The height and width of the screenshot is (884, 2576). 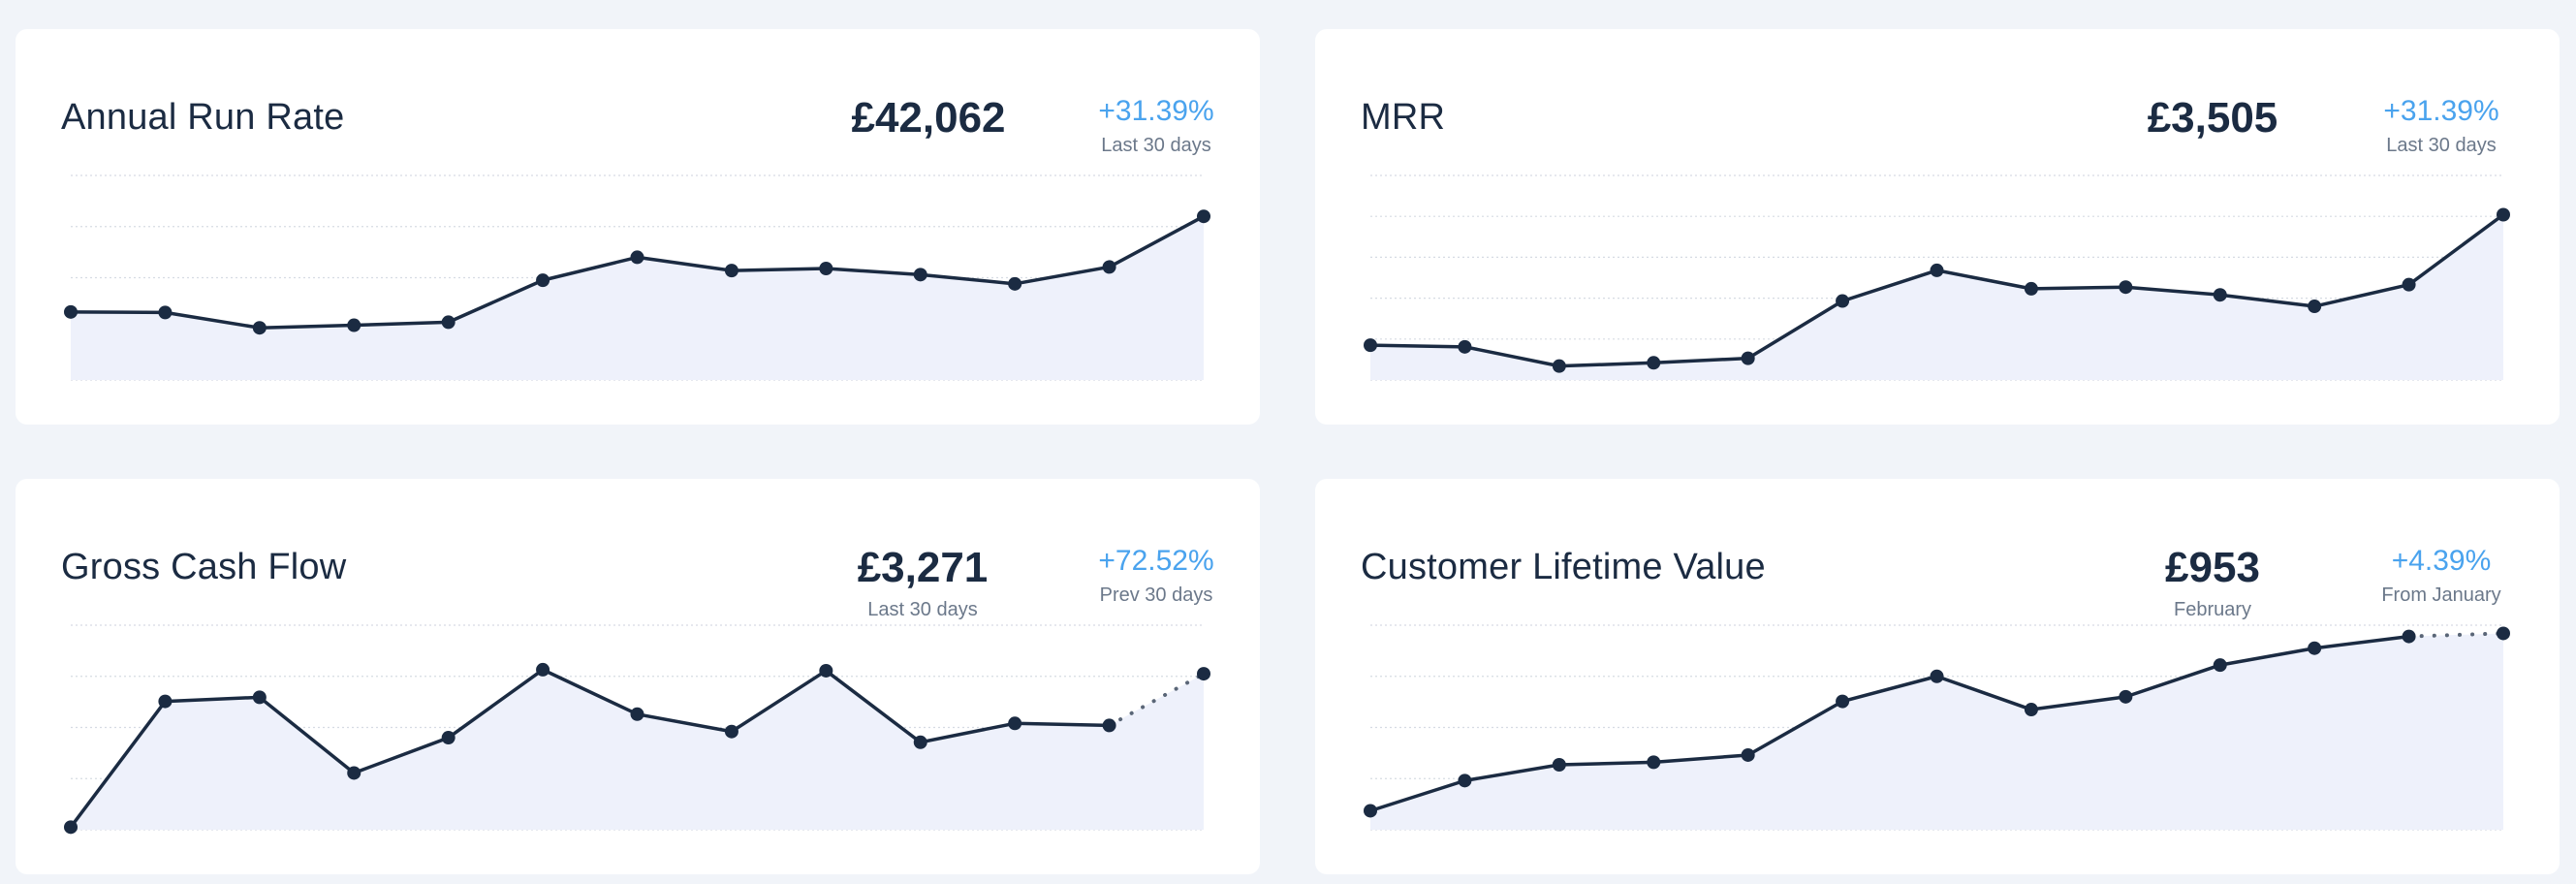 I want to click on stat-value: £42,062, so click(x=928, y=118).